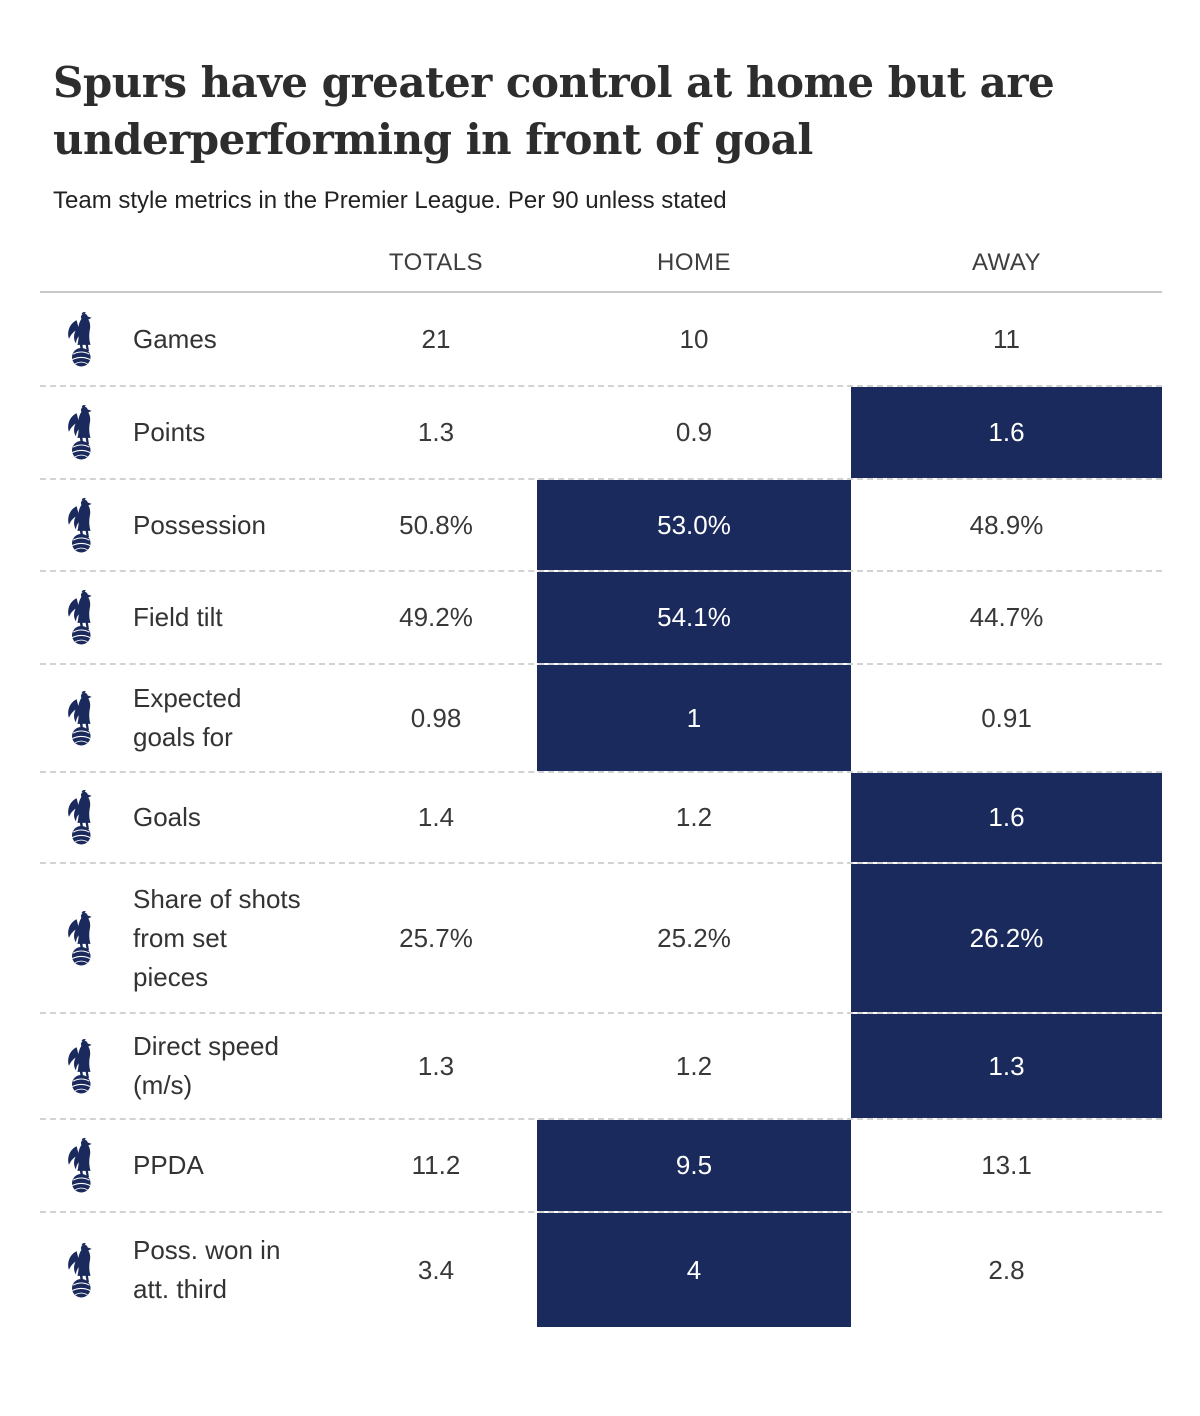 The height and width of the screenshot is (1416, 1200). Describe the element at coordinates (694, 525) in the screenshot. I see `home-value: 53.0%` at that location.